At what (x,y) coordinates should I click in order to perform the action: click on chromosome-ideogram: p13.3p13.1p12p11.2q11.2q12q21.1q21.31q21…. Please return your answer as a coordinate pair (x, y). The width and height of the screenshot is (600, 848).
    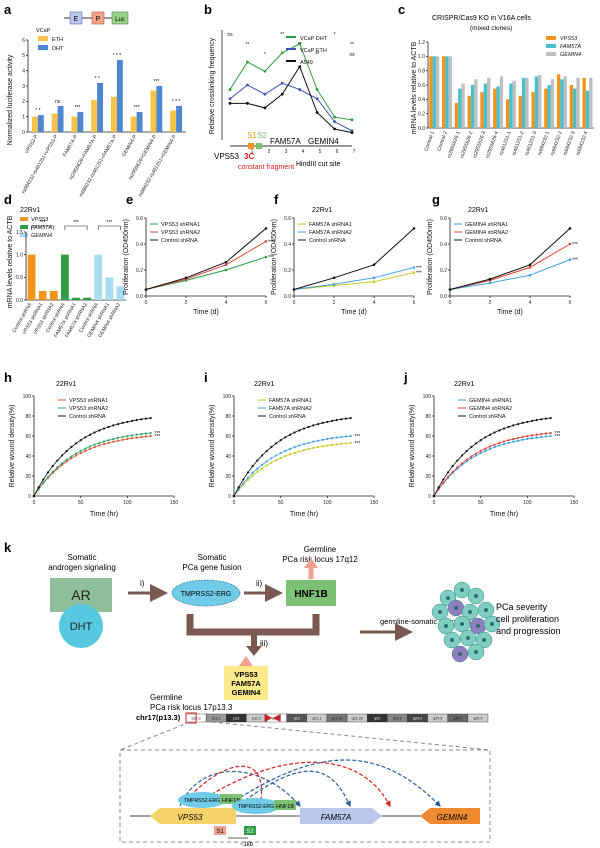
    Looking at the image, I should click on (337, 718).